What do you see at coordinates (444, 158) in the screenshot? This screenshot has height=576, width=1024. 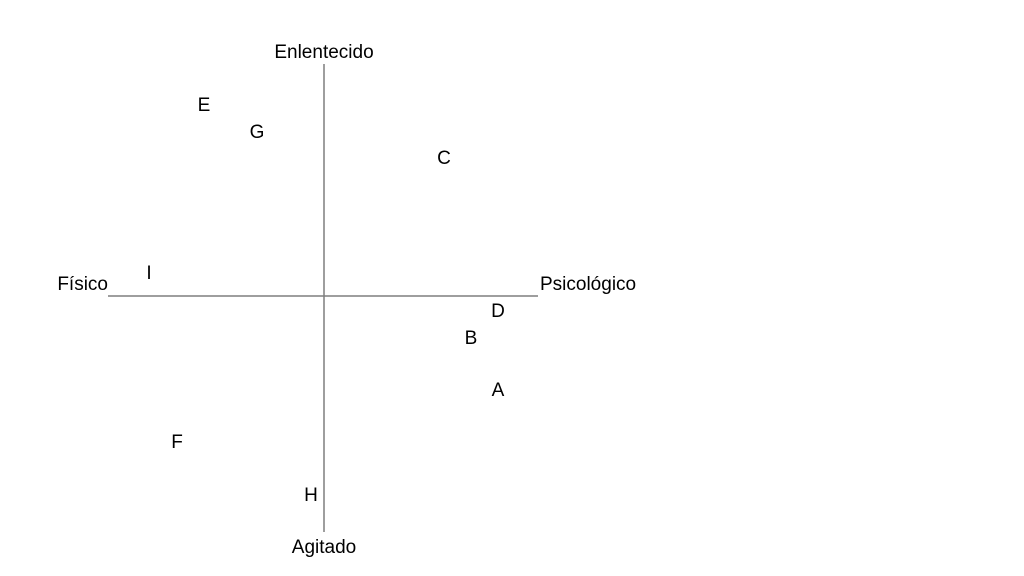 I see `point-label-c: C` at bounding box center [444, 158].